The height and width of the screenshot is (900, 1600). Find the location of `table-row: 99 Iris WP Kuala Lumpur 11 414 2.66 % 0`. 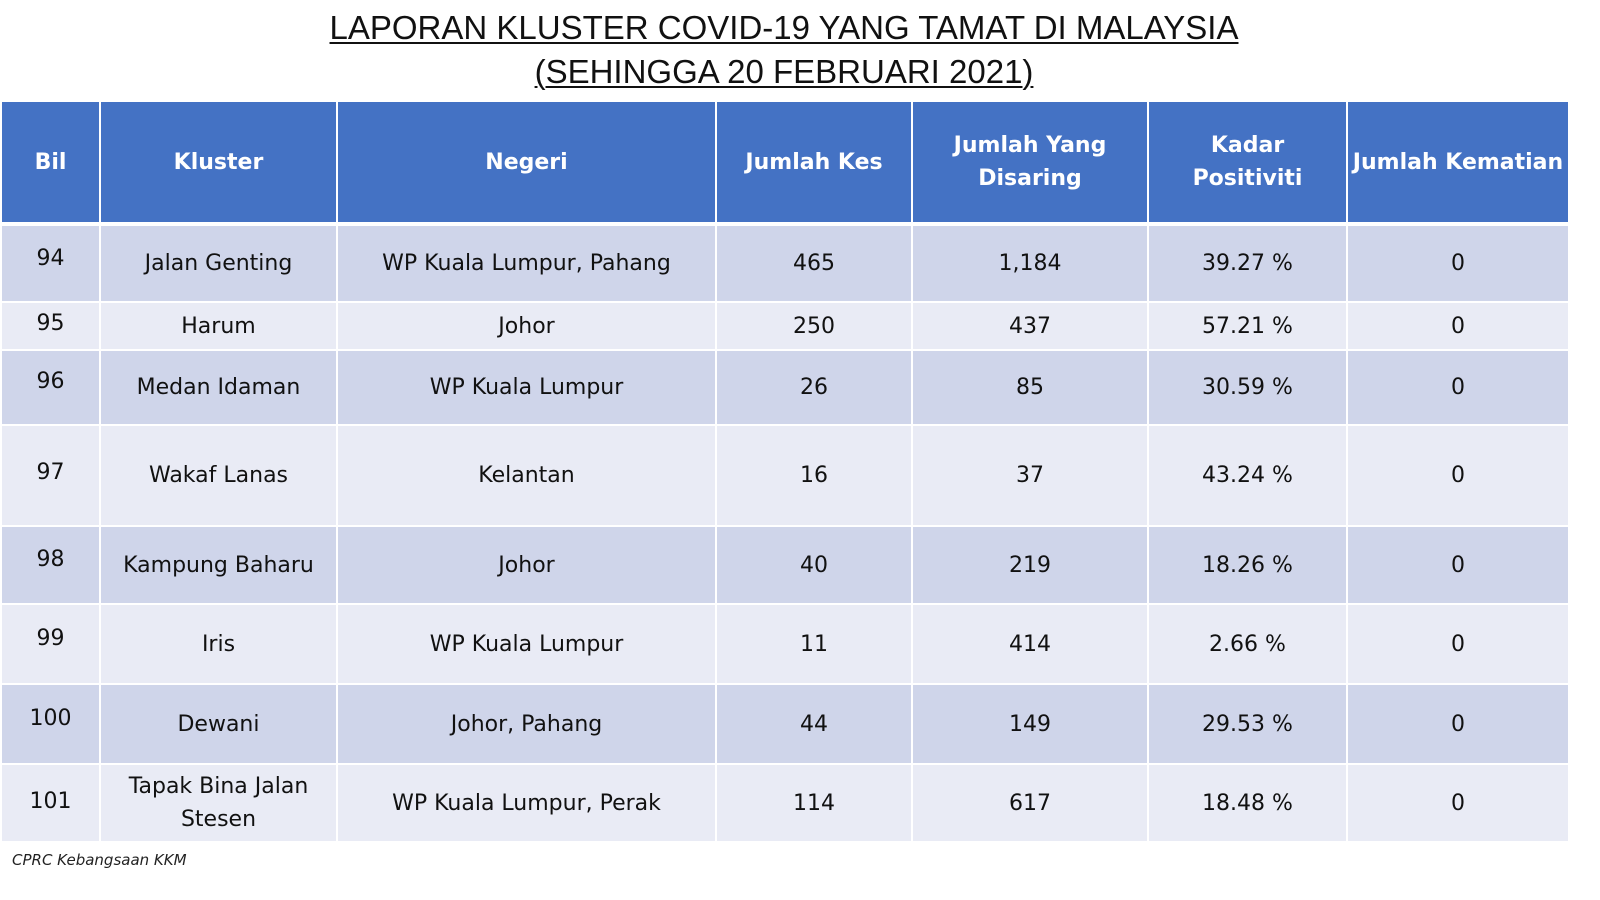

table-row: 99 Iris WP Kuala Lumpur 11 414 2.66 % 0 is located at coordinates (785, 644).